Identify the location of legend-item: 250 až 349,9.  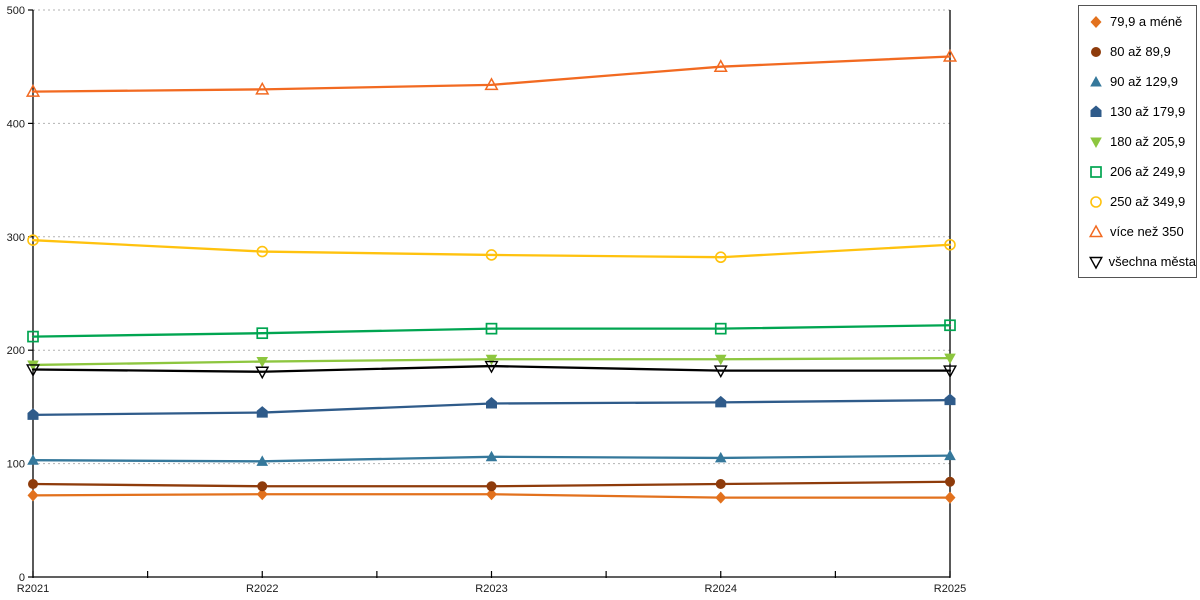
(1142, 201).